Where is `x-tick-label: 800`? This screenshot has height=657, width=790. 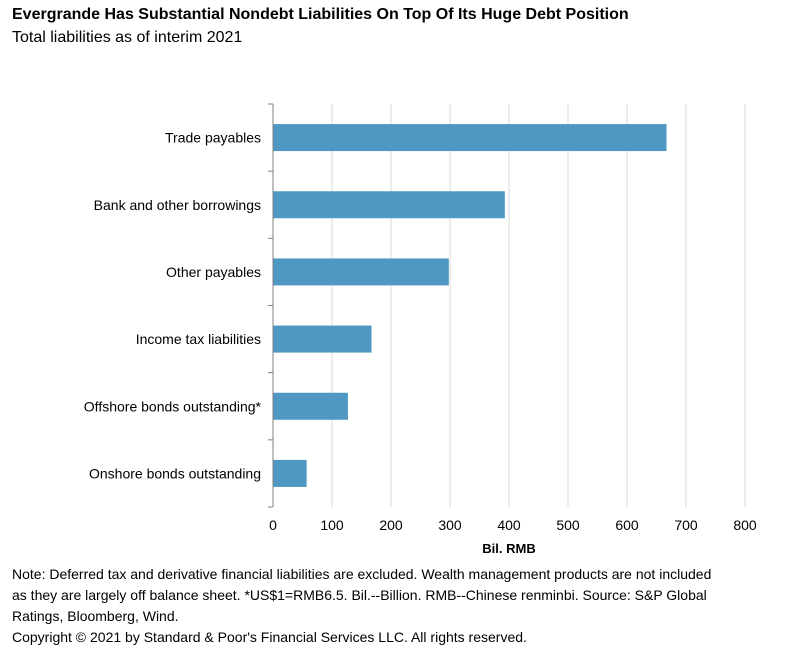 x-tick-label: 800 is located at coordinates (745, 525).